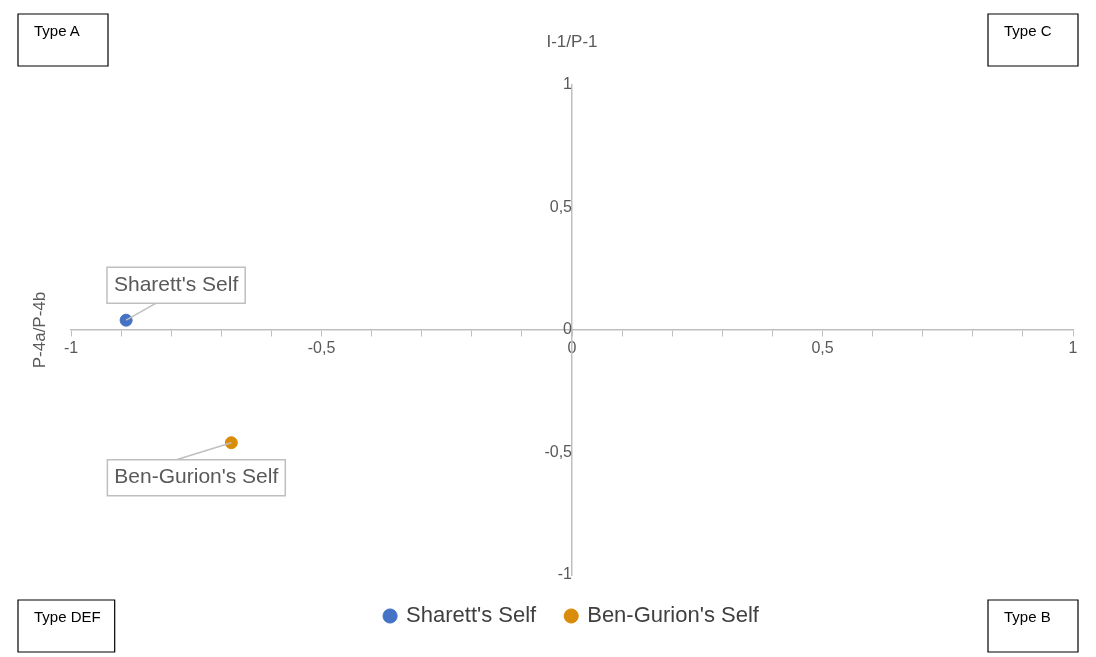  What do you see at coordinates (1028, 30) in the screenshot?
I see `text: Type C` at bounding box center [1028, 30].